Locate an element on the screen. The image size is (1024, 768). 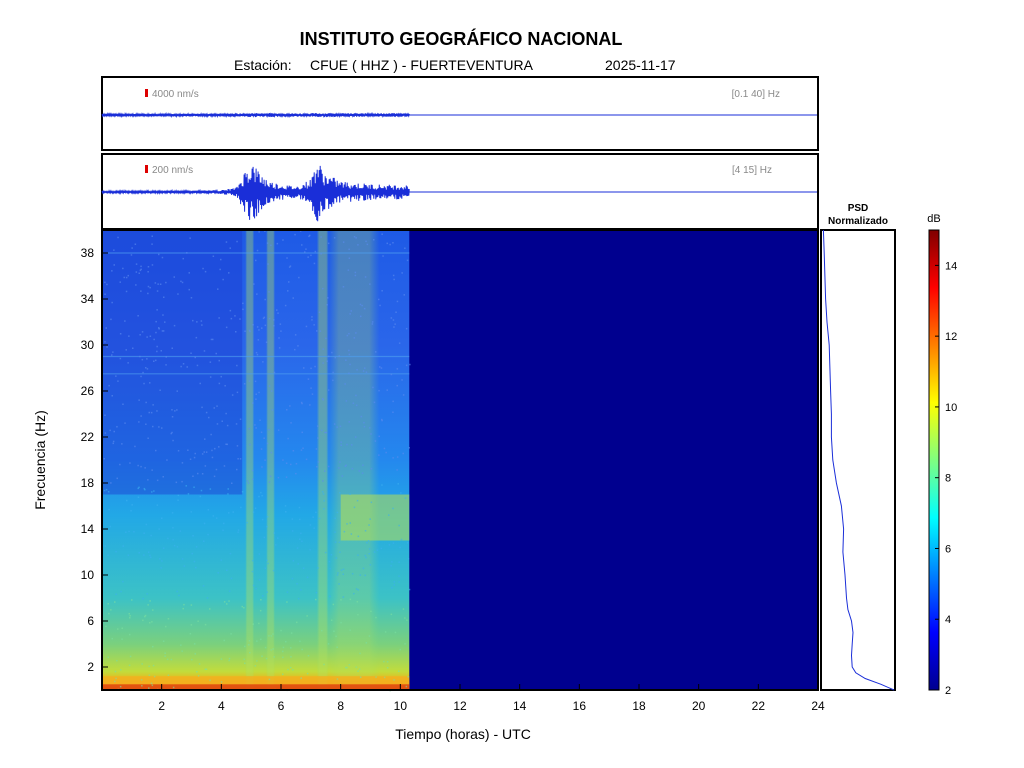
y-tick-label: 30 is located at coordinates (88, 345).